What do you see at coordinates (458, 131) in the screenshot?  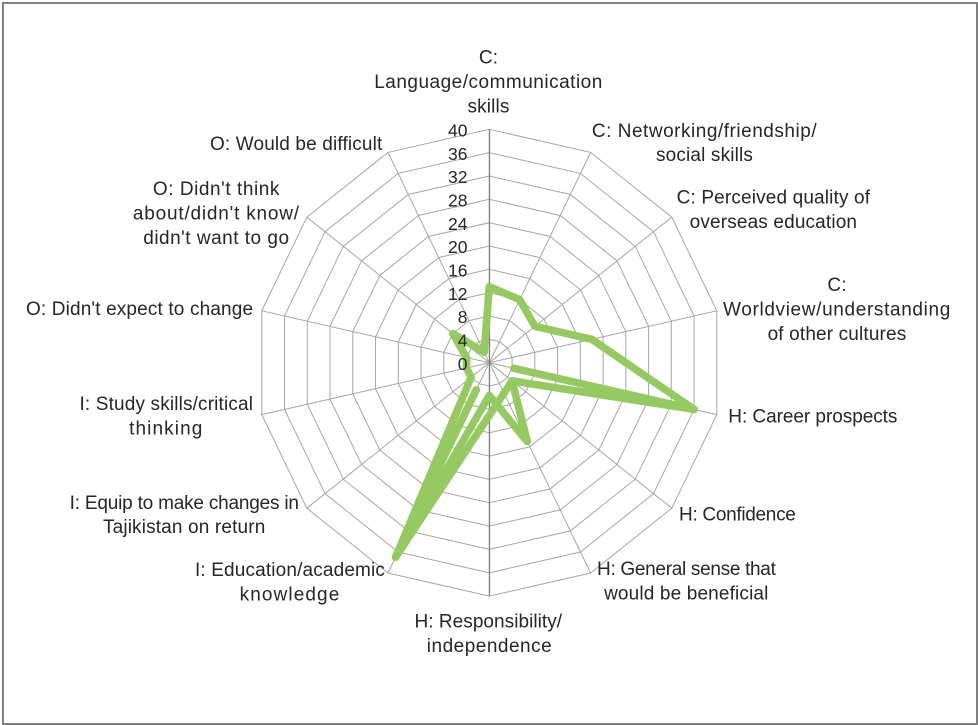 I see `svg-text: 40` at bounding box center [458, 131].